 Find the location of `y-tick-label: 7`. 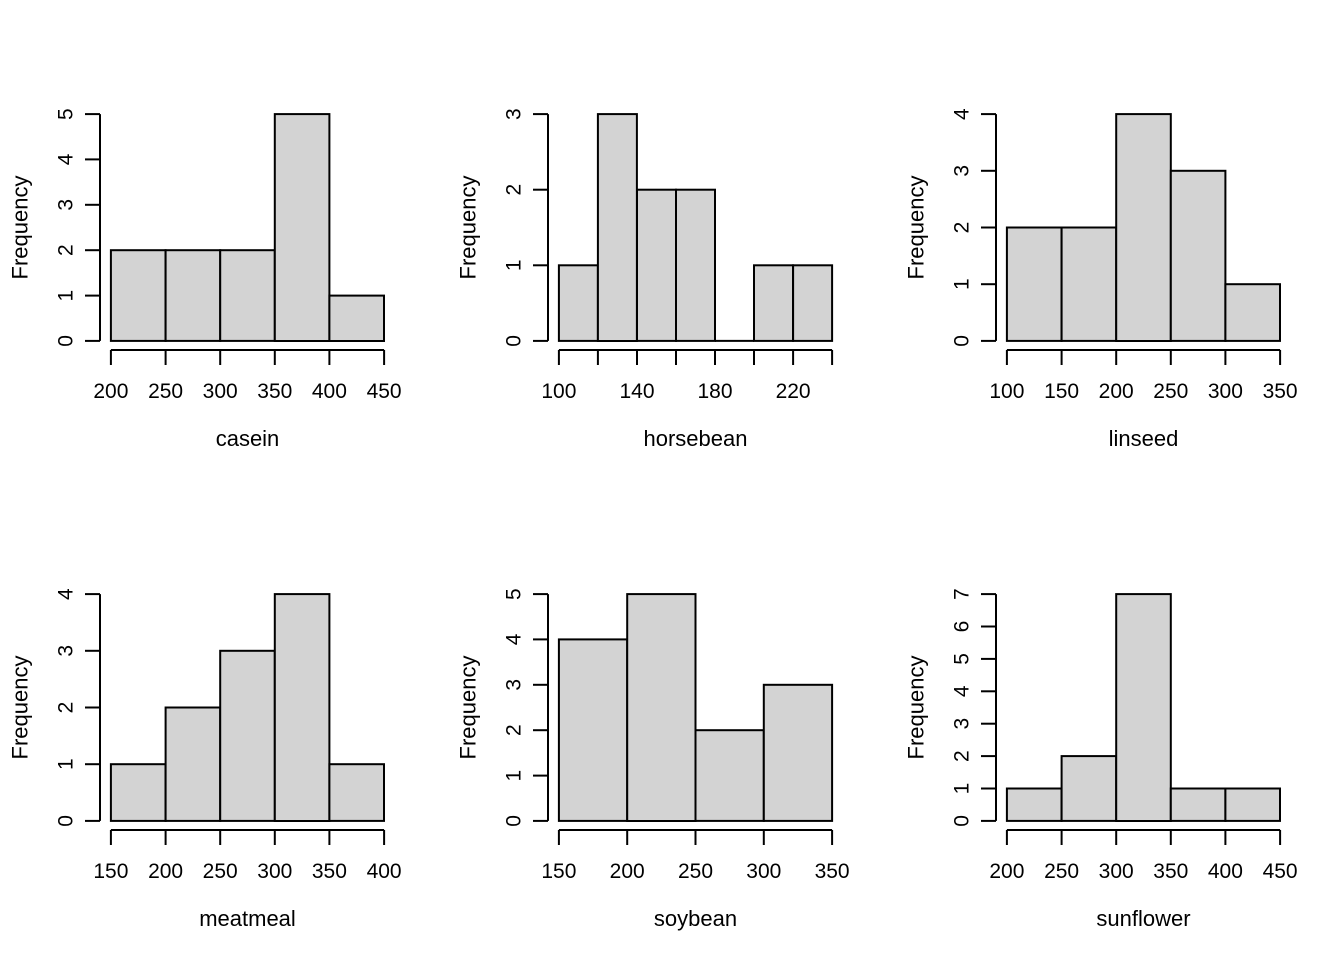

y-tick-label: 7 is located at coordinates (962, 594).